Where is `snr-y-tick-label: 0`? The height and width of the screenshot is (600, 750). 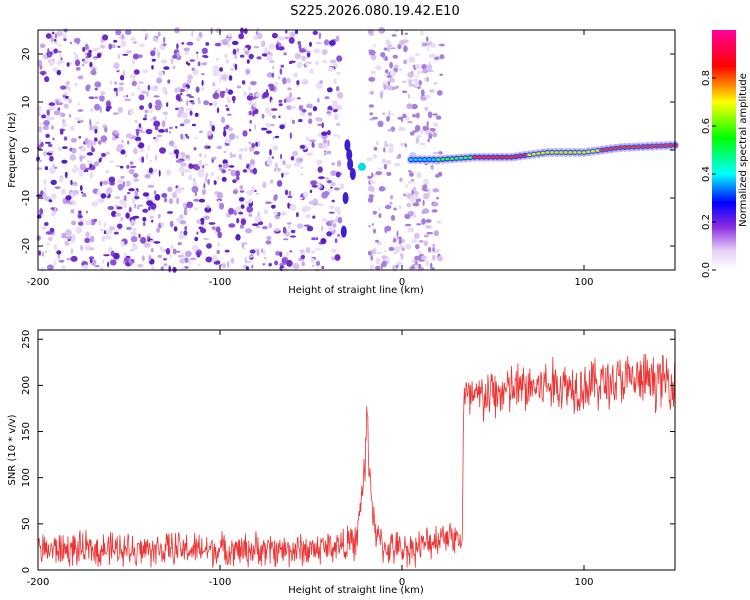 snr-y-tick-label: 0 is located at coordinates (26, 570).